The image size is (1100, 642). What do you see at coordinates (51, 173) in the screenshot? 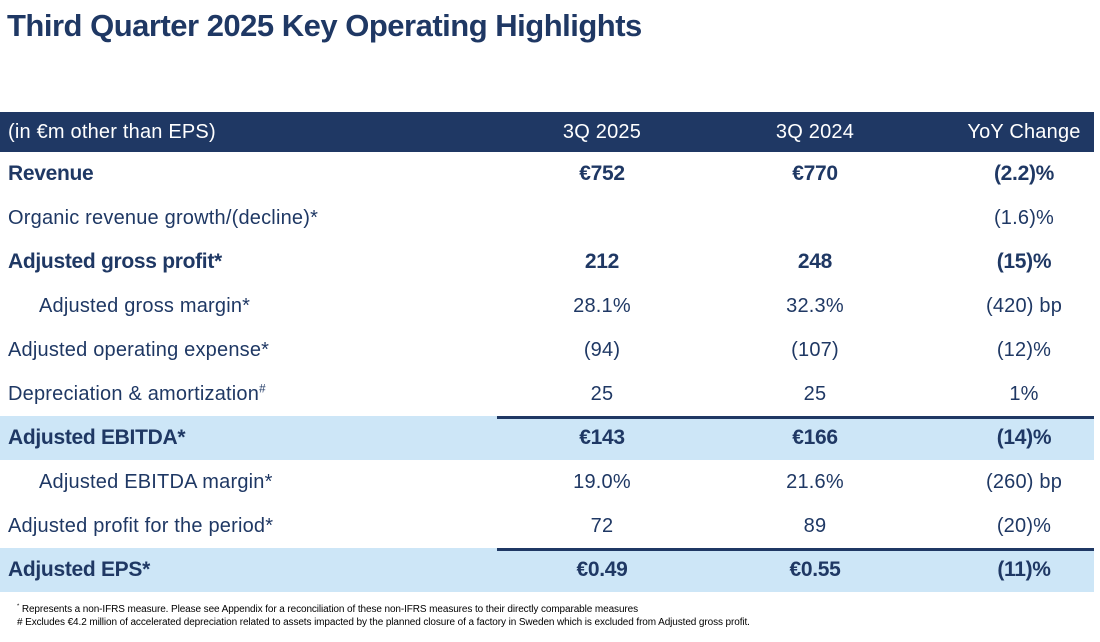
I see `row-label: Revenue` at bounding box center [51, 173].